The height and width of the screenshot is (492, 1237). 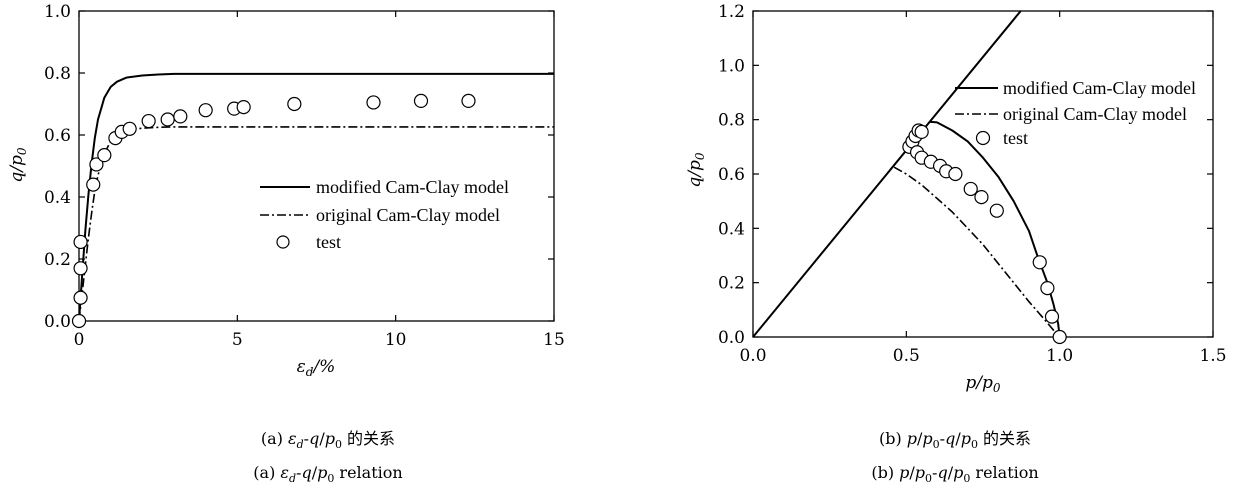 What do you see at coordinates (57, 260) in the screenshot?
I see `chart-a-y-tick-label: 0.2` at bounding box center [57, 260].